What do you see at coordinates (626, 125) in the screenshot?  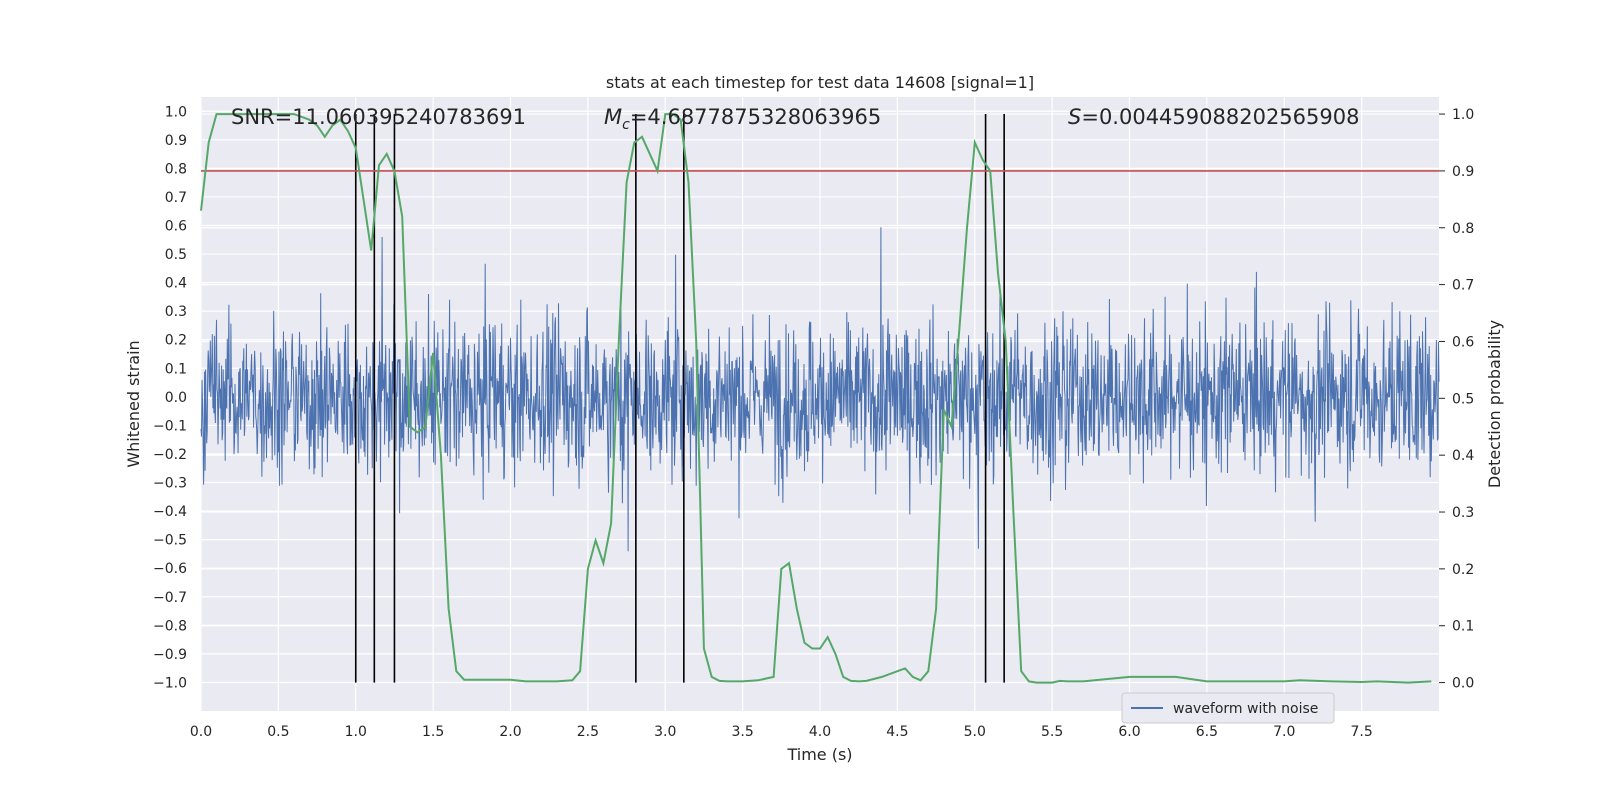 I see `mc-subscript: c` at bounding box center [626, 125].